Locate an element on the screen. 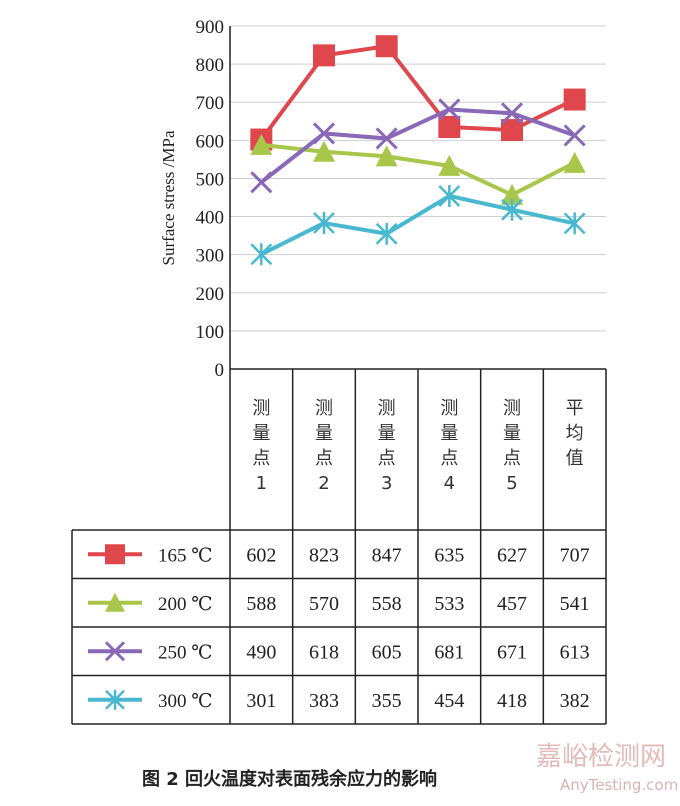 The width and height of the screenshot is (680, 806). table-value: 301 is located at coordinates (261, 701).